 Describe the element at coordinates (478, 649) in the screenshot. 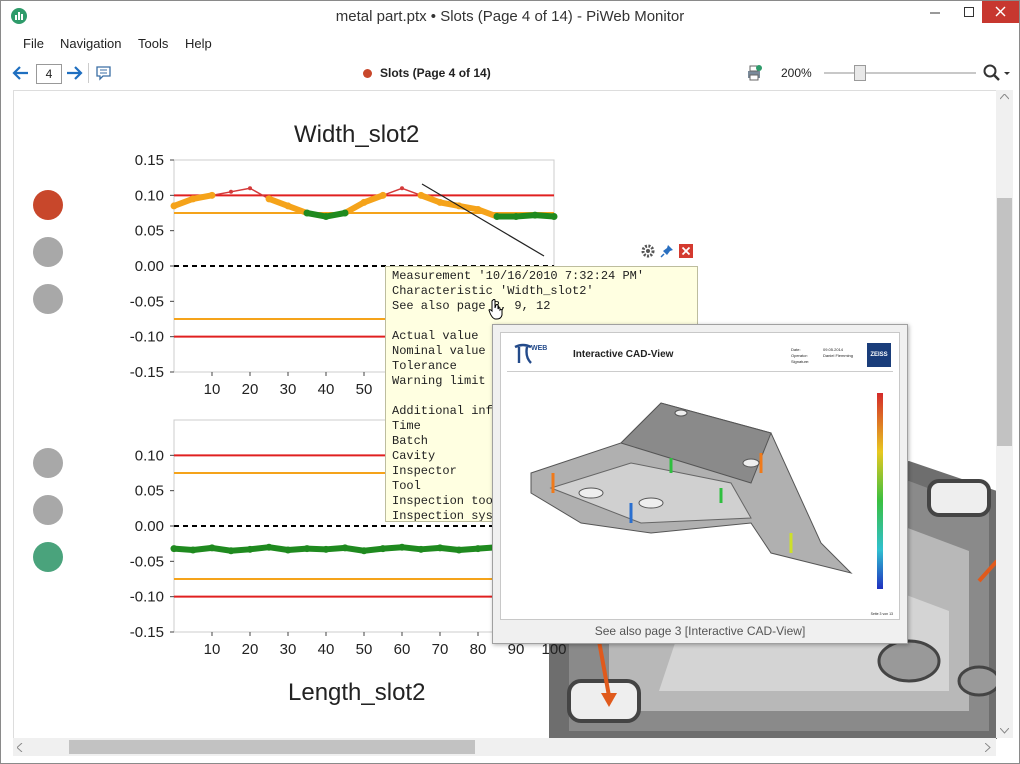

I see `x-tick-label: 80` at that location.